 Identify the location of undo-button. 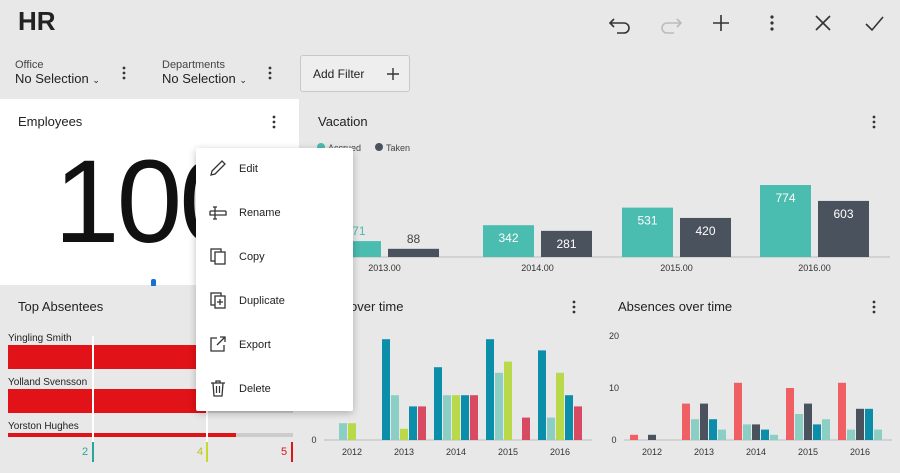
(620, 23).